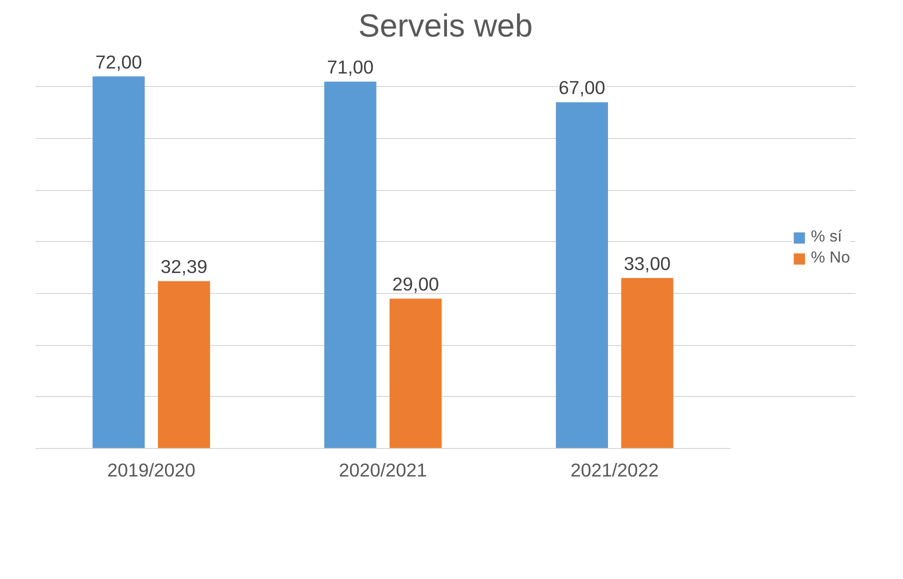  What do you see at coordinates (826, 237) in the screenshot?
I see `legend-label: % sí` at bounding box center [826, 237].